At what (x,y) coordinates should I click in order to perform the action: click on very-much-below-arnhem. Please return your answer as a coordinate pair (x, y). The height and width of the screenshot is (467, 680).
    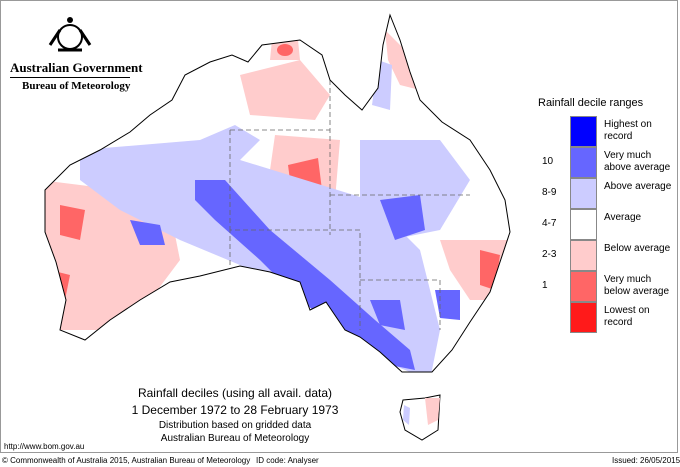
    Looking at the image, I should click on (285, 50).